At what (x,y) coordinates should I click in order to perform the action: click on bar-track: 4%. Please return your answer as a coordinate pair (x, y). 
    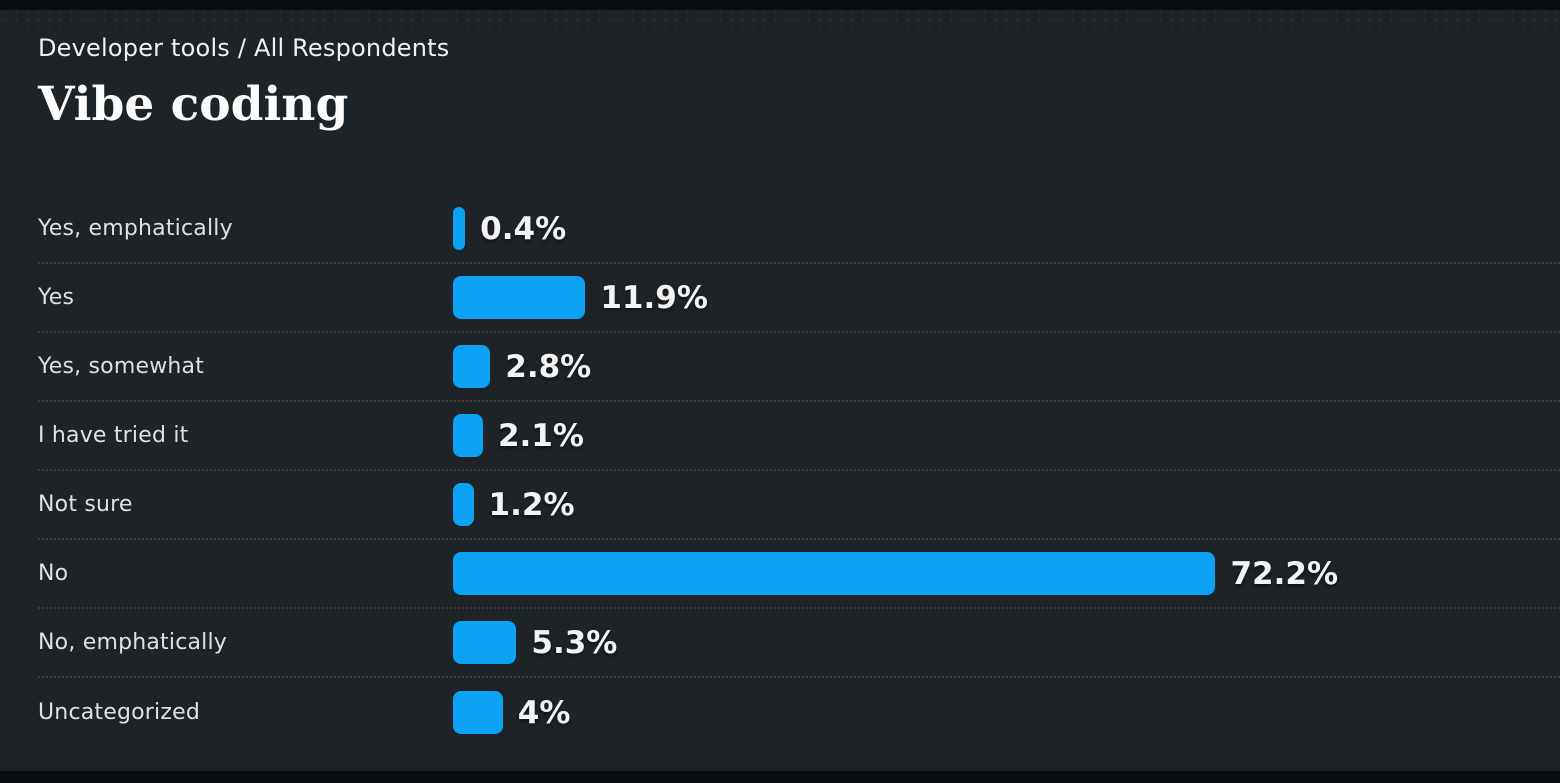
    Looking at the image, I should click on (1006, 712).